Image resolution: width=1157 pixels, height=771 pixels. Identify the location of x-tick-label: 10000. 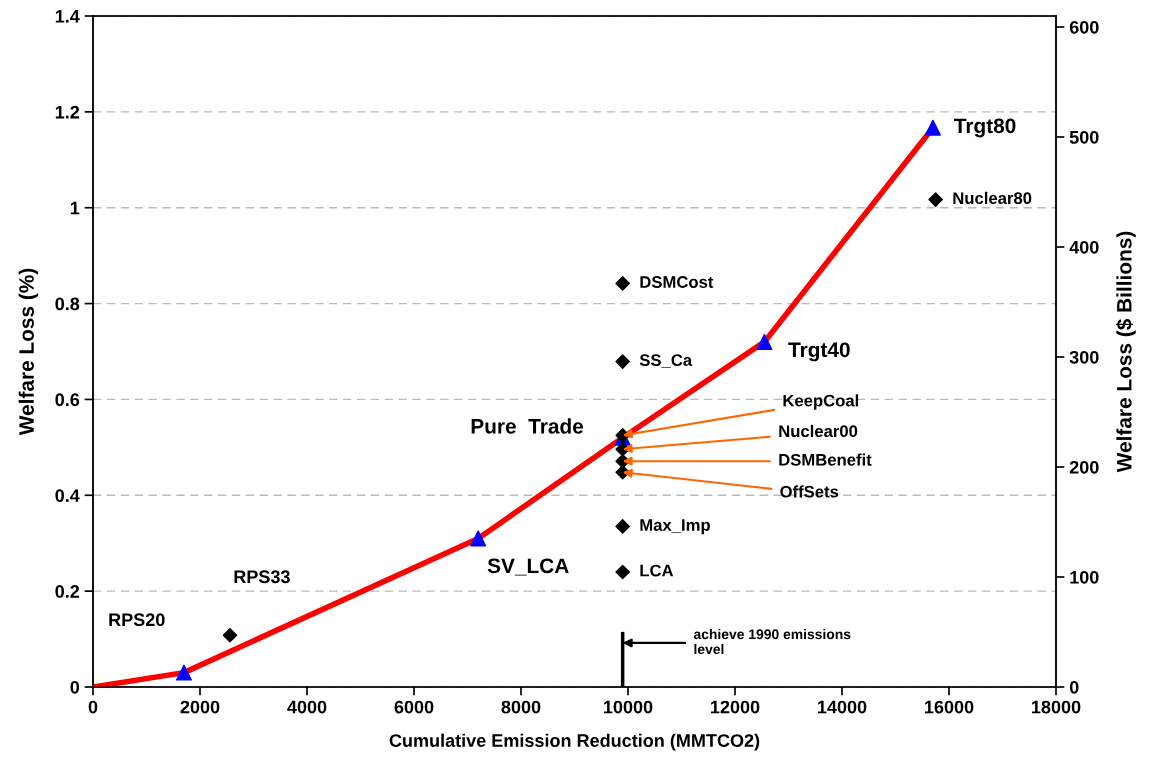
(628, 707).